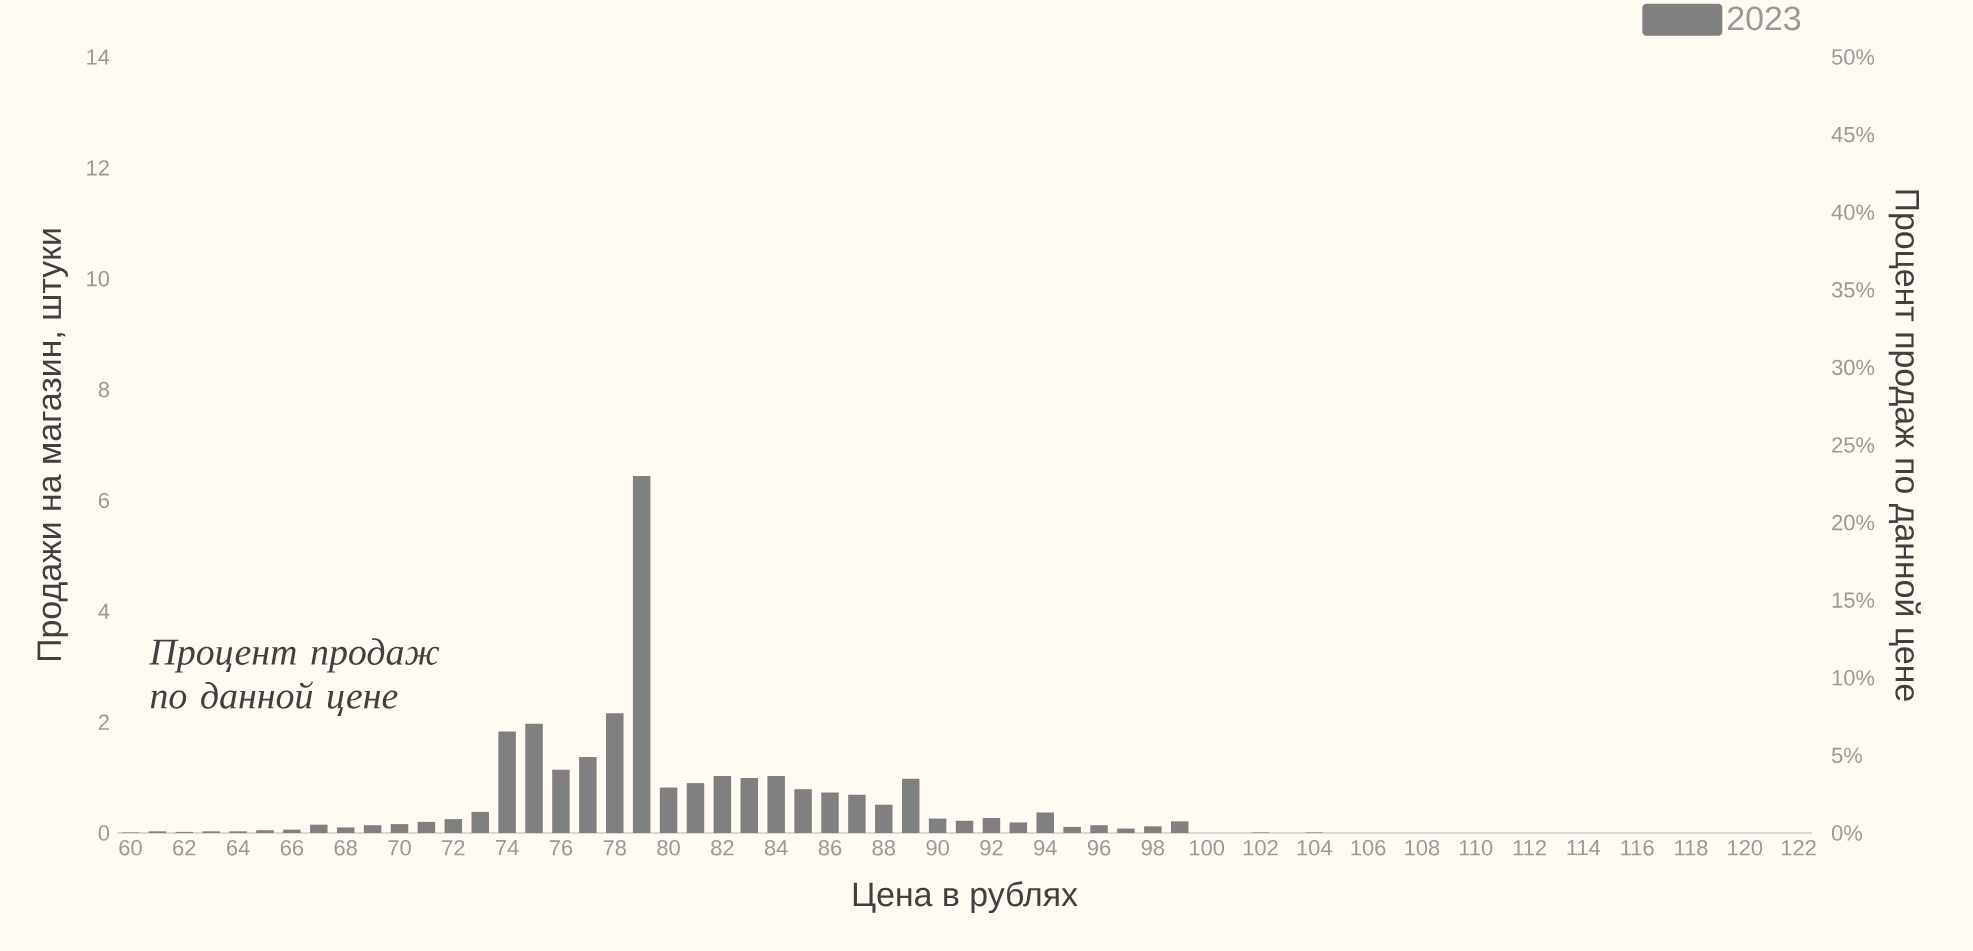 The width and height of the screenshot is (1973, 951). I want to click on y-tick-label: 12, so click(98, 168).